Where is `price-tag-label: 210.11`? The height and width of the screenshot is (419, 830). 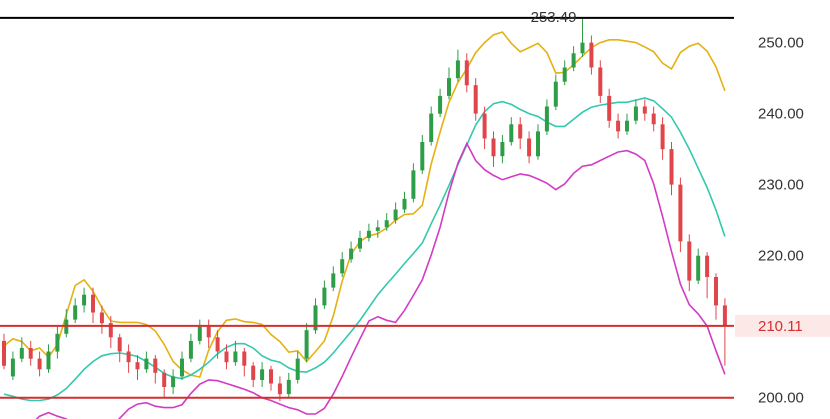 price-tag-label: 210.11 is located at coordinates (780, 326).